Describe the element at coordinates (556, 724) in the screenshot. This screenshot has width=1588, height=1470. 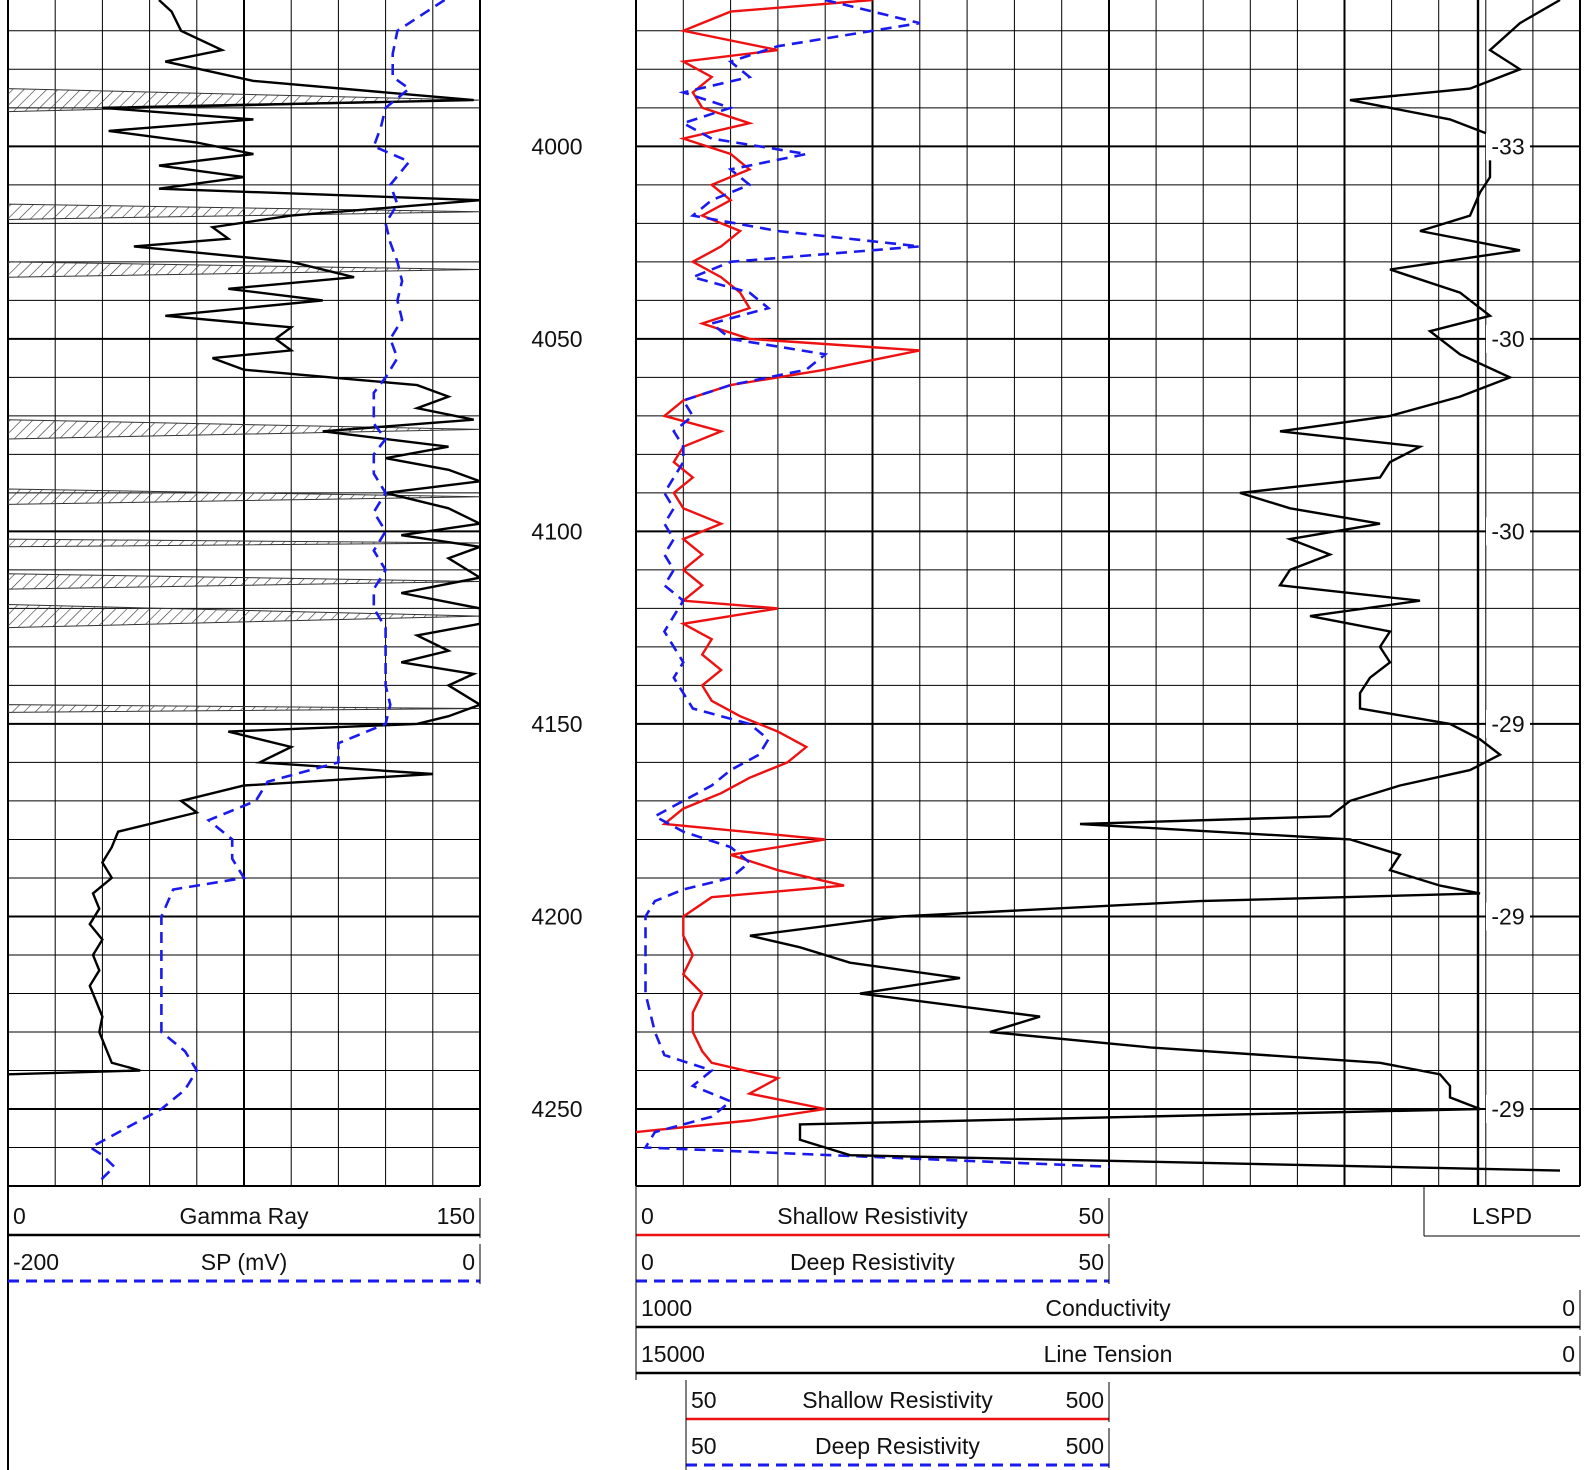
I see `depth-tick-label: 4150` at that location.